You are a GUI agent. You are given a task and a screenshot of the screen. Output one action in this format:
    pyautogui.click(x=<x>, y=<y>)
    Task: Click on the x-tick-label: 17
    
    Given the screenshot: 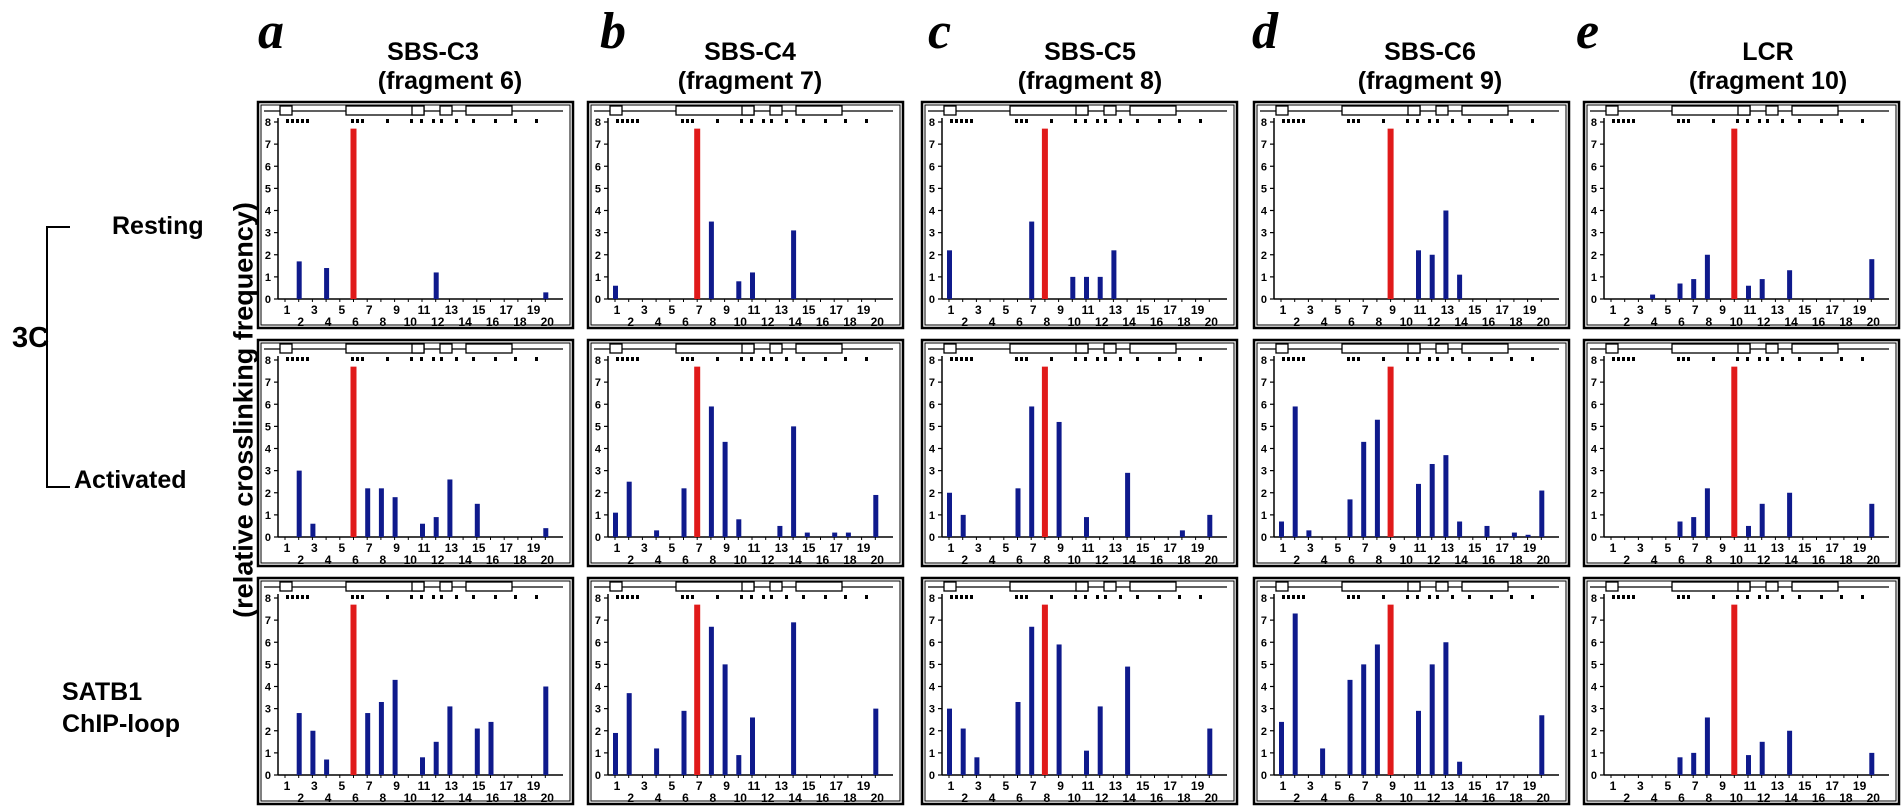 What is the action you would take?
    pyautogui.click(x=1833, y=548)
    